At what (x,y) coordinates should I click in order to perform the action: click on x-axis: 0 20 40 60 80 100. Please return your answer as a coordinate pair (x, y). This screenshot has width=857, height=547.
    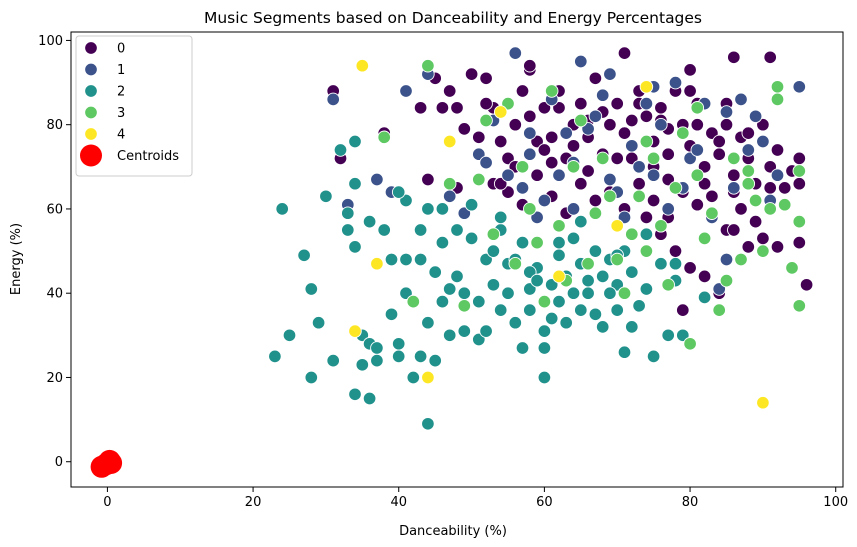
    Looking at the image, I should click on (475, 498).